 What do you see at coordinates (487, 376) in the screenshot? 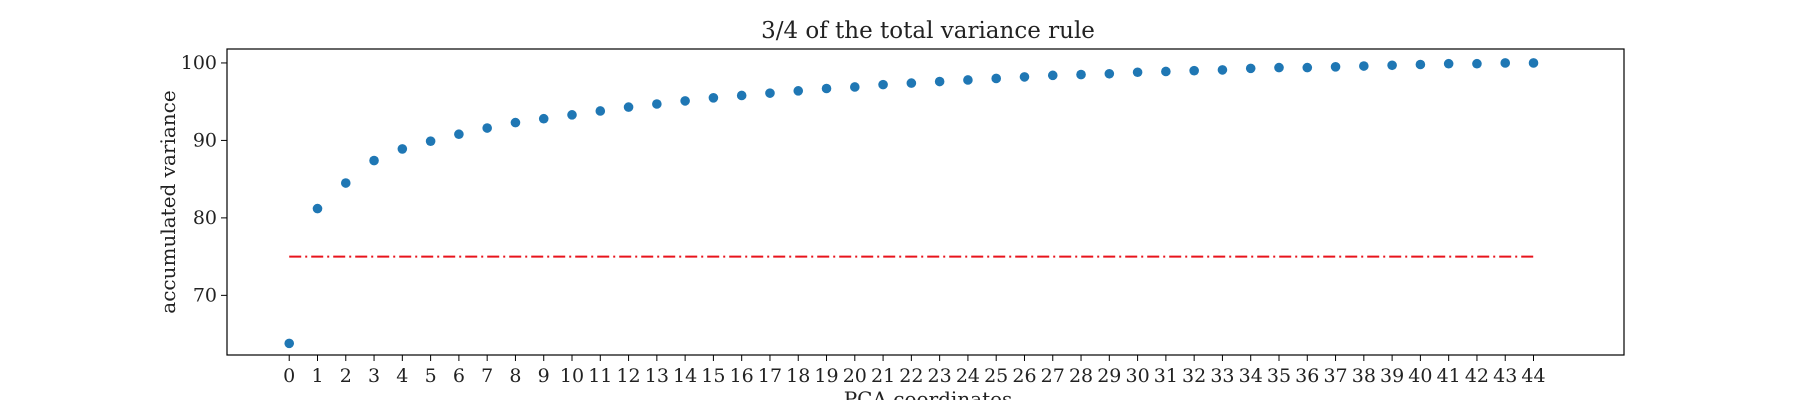
I see `x-tick-label: 7` at bounding box center [487, 376].